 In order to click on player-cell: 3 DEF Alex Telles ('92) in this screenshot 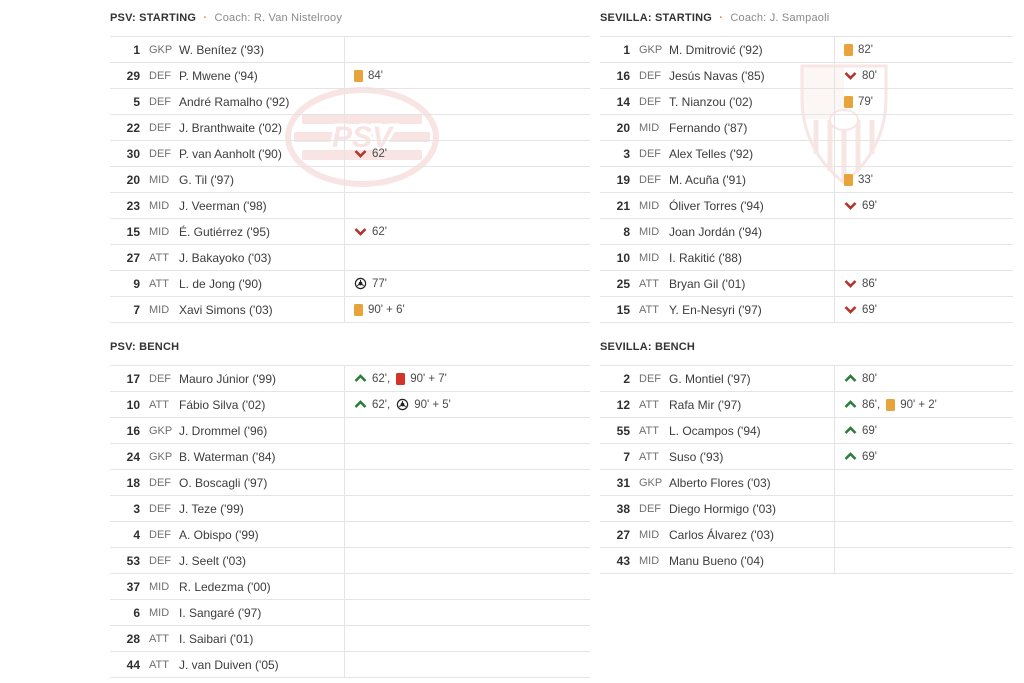, I will do `click(717, 153)`.